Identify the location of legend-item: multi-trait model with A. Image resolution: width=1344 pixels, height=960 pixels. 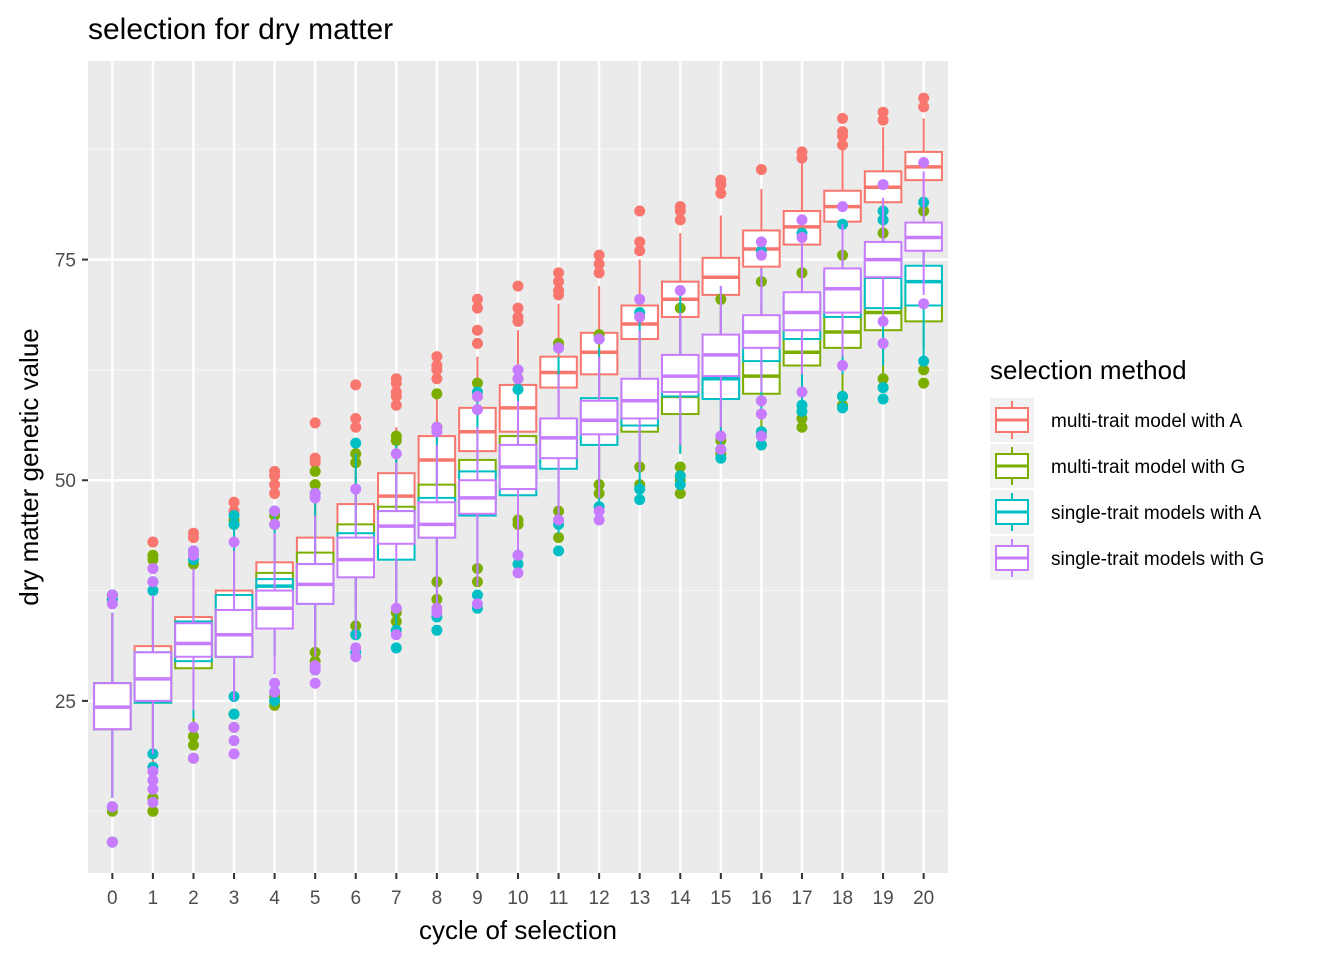
(1116, 420).